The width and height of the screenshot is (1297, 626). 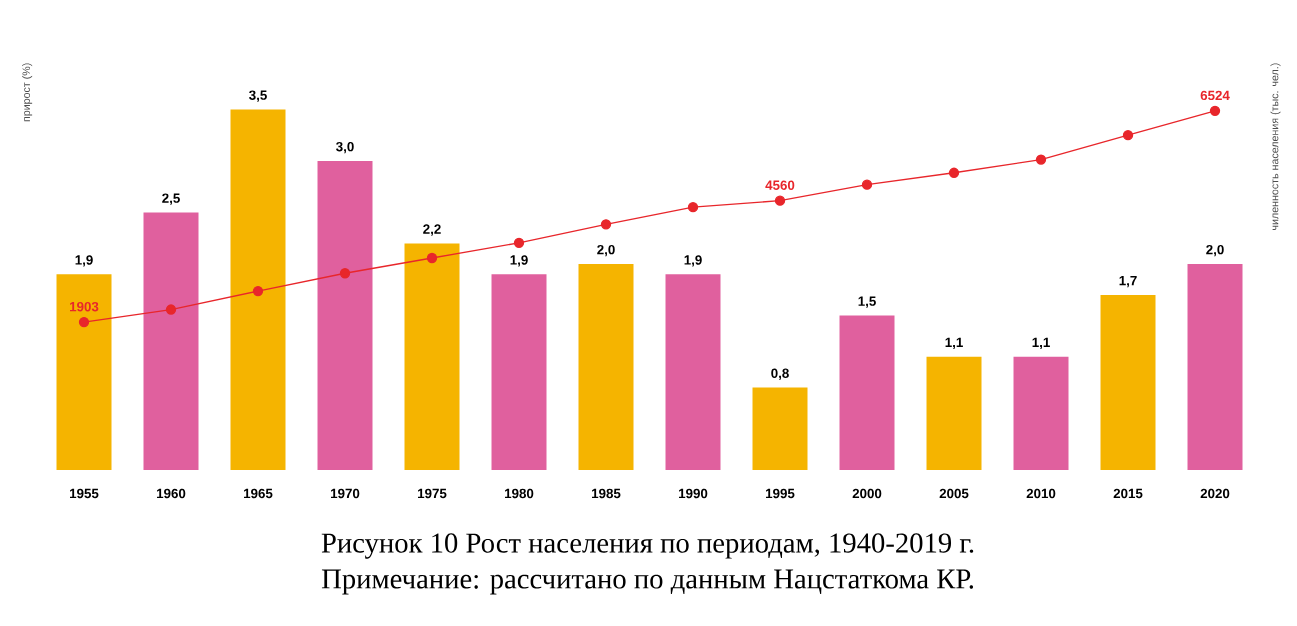 What do you see at coordinates (84, 306) in the screenshot?
I see `data-label: 1903` at bounding box center [84, 306].